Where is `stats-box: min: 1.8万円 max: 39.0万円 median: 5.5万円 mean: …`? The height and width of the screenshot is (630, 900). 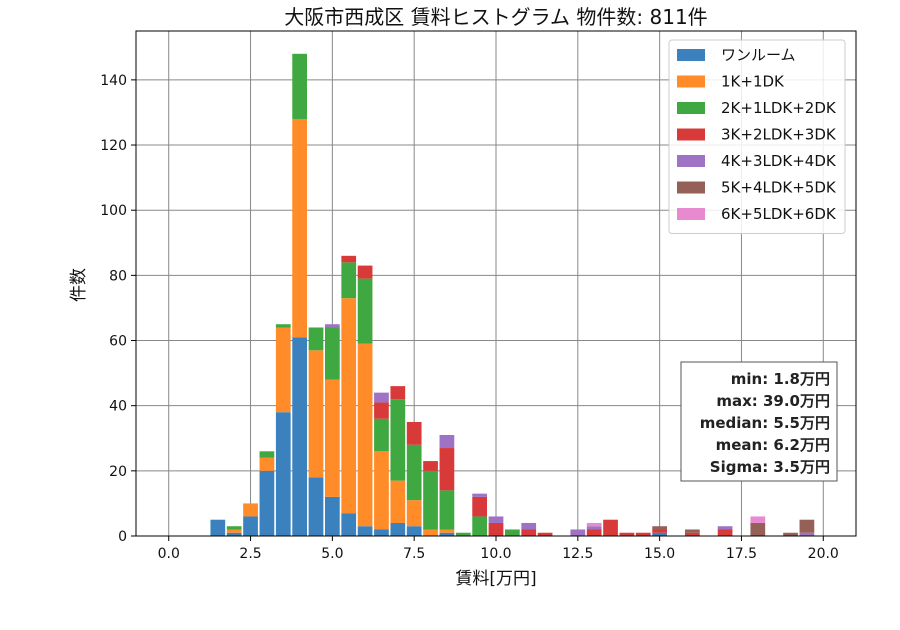
stats-box: min: 1.8万円 max: 39.0万円 median: 5.5万円 mean: … is located at coordinates (759, 421).